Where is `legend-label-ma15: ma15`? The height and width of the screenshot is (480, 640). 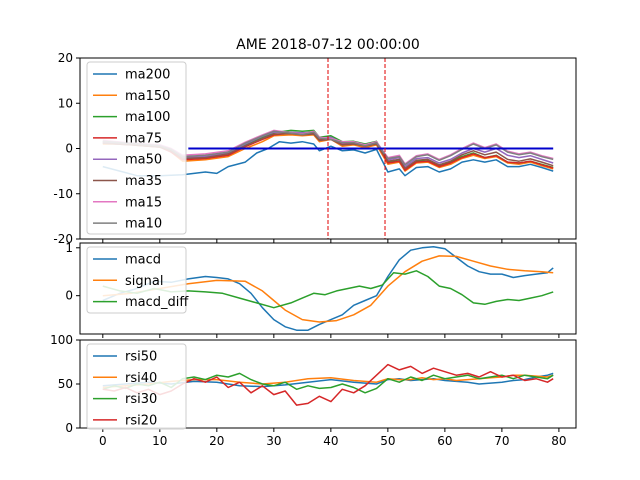 legend-label-ma15: ma15 is located at coordinates (143, 202).